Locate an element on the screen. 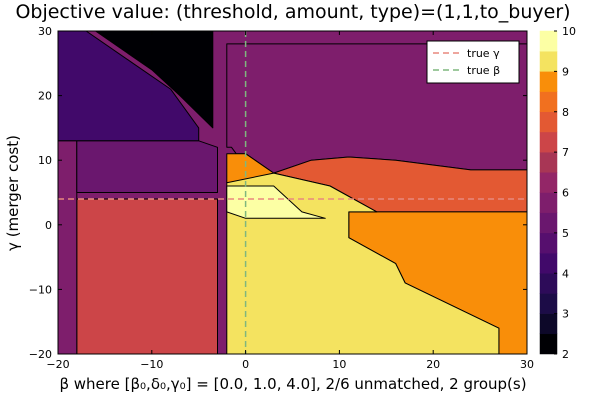  colorbar-tick-label: 3 is located at coordinates (565, 314).